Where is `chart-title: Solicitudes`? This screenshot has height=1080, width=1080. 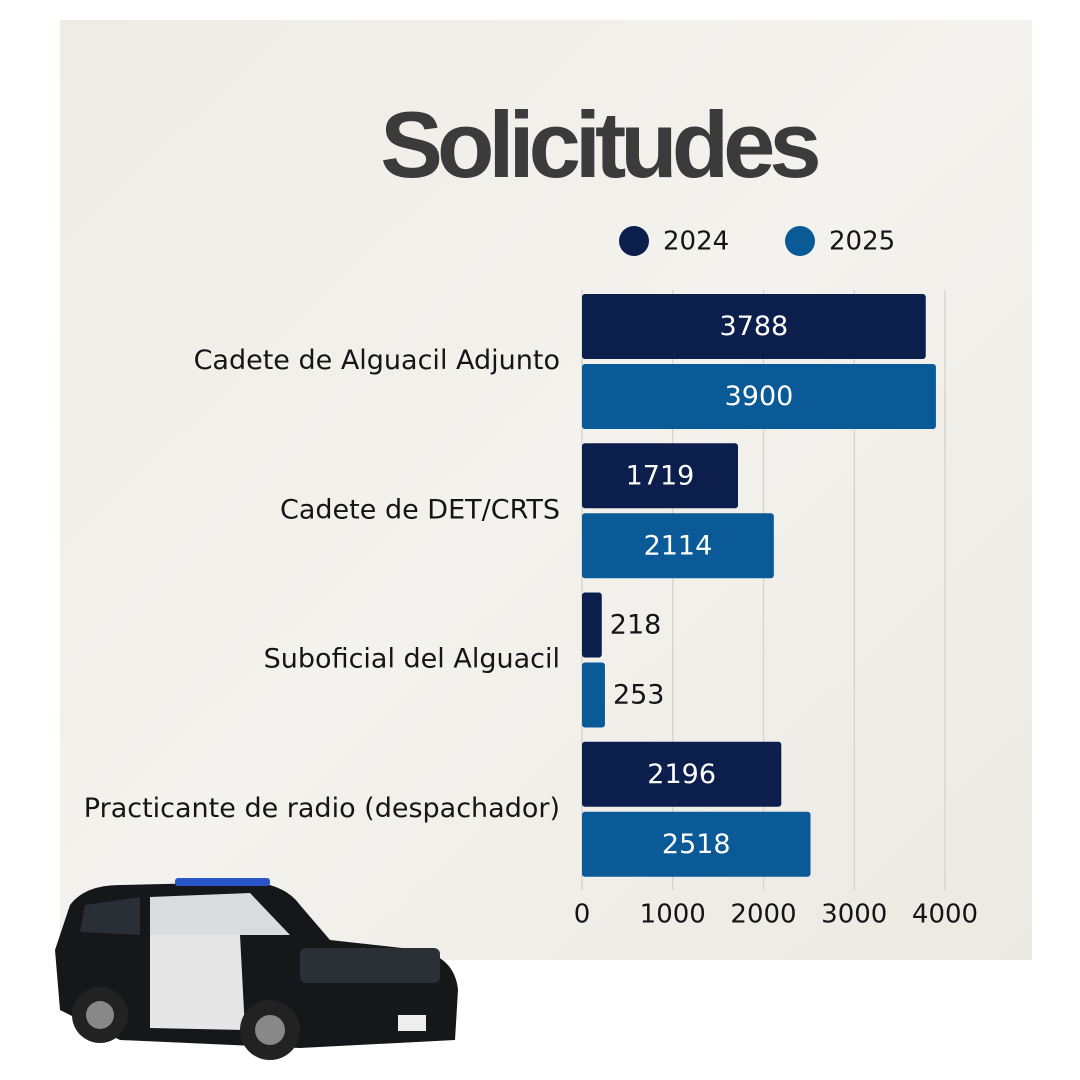 chart-title: Solicitudes is located at coordinates (599, 144).